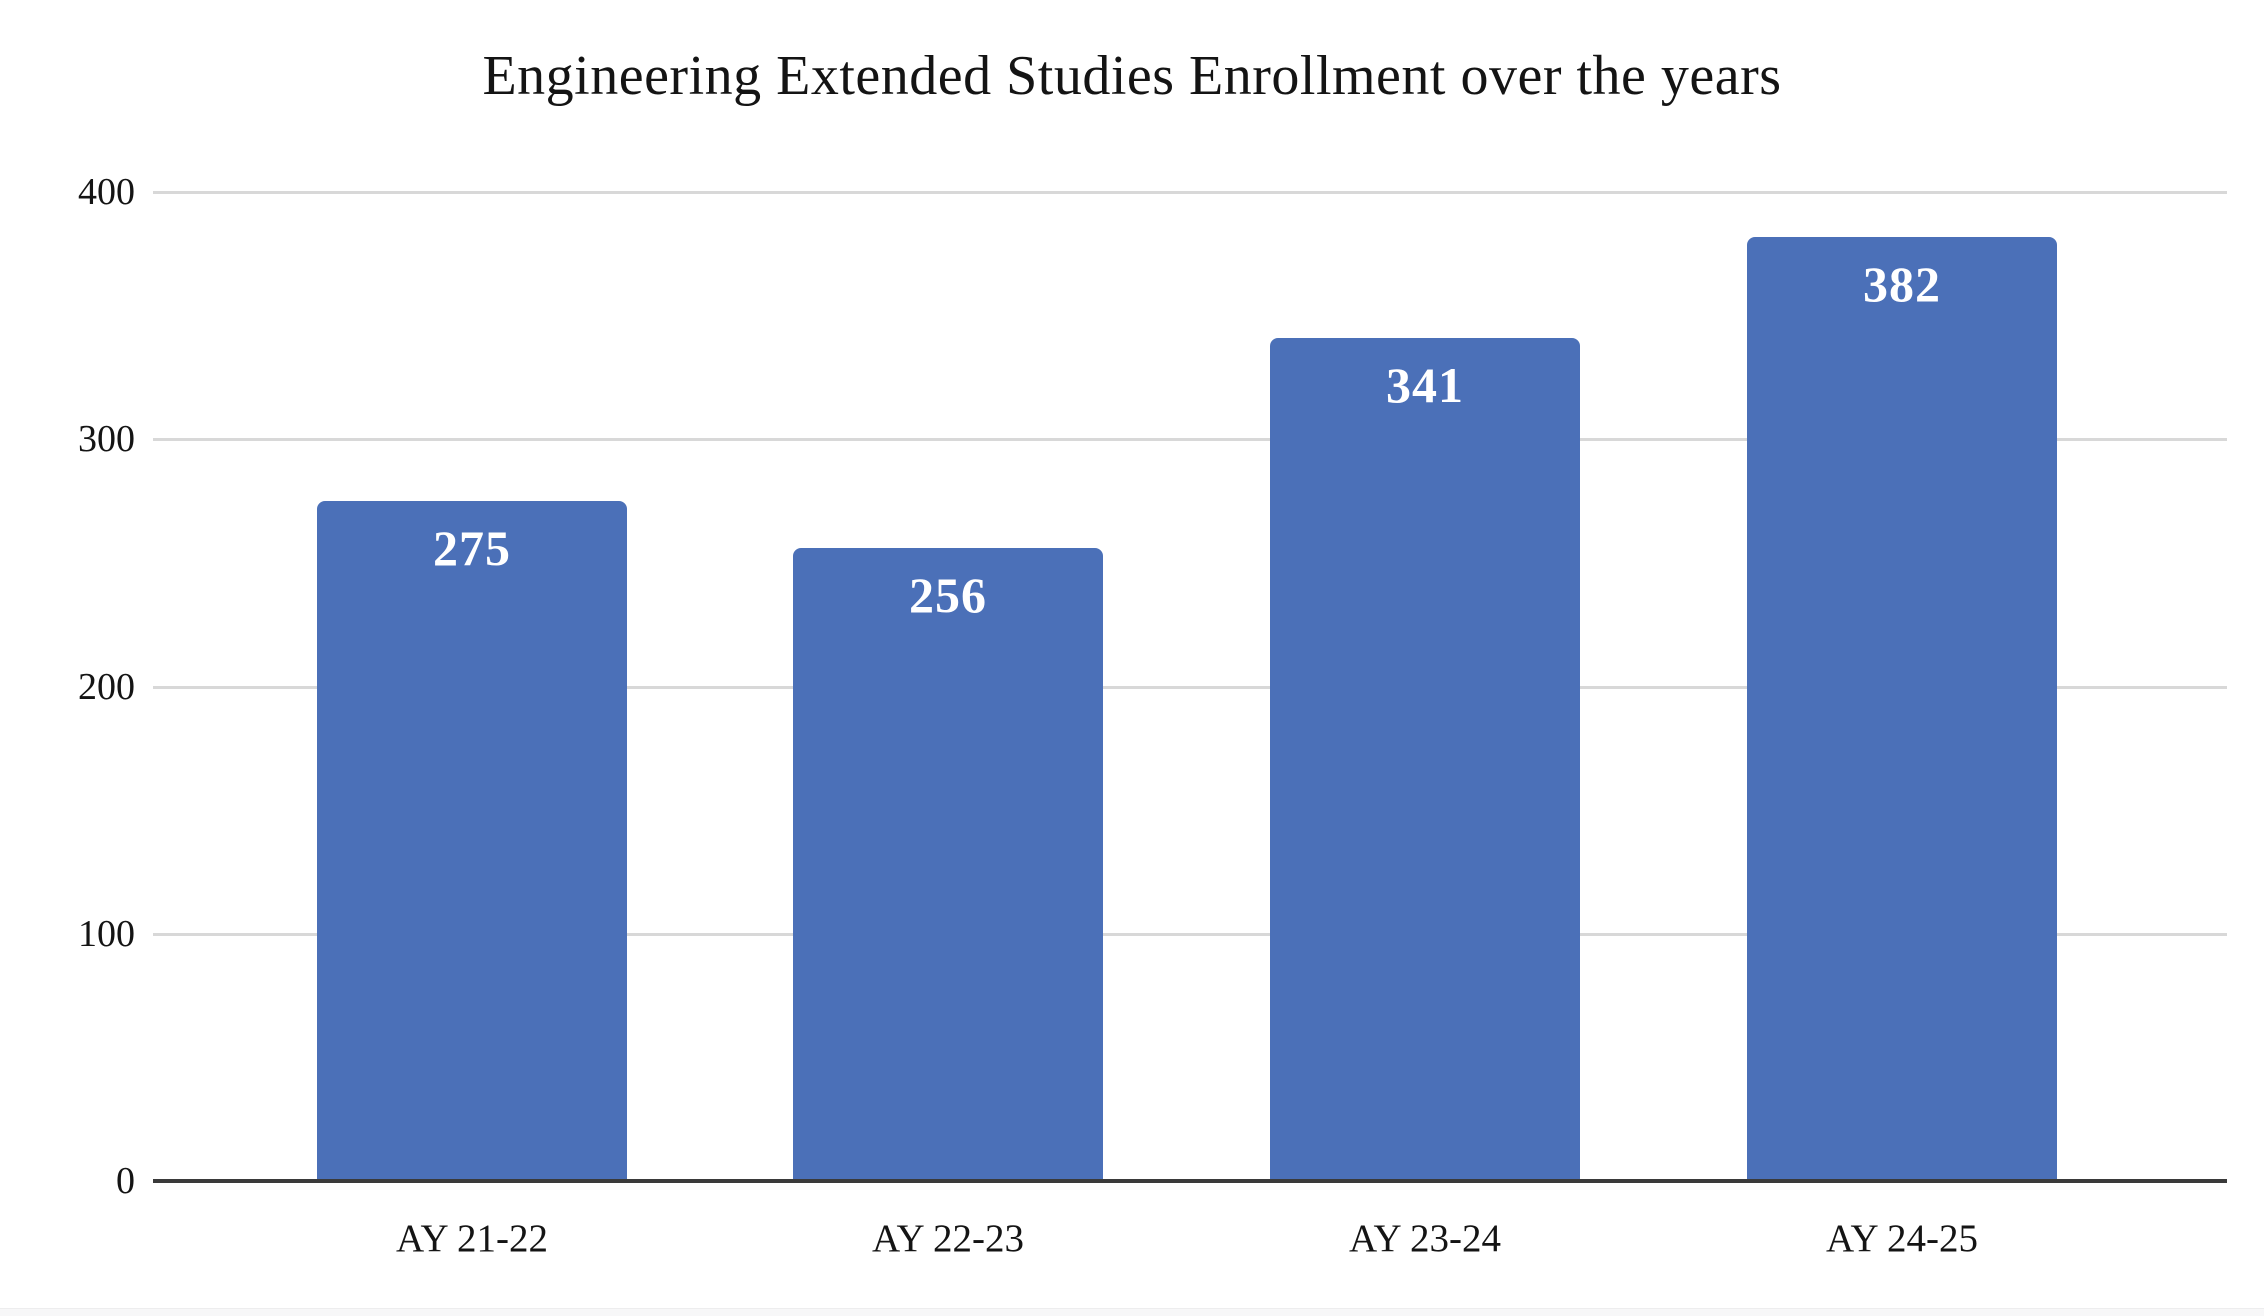  What do you see at coordinates (1425, 760) in the screenshot?
I see `bar: 341` at bounding box center [1425, 760].